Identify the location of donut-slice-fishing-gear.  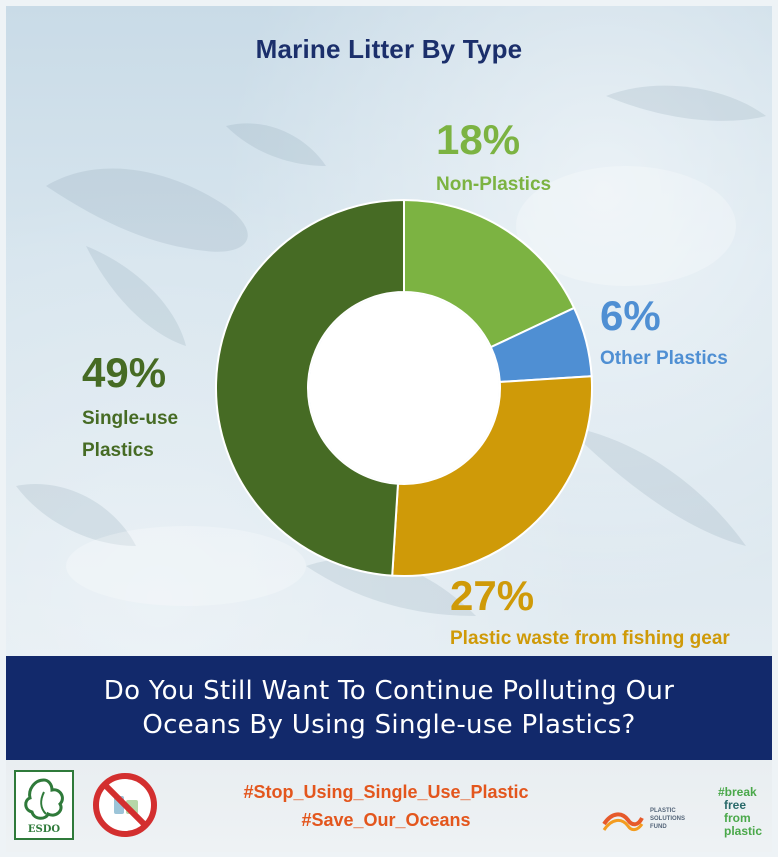
(492, 476).